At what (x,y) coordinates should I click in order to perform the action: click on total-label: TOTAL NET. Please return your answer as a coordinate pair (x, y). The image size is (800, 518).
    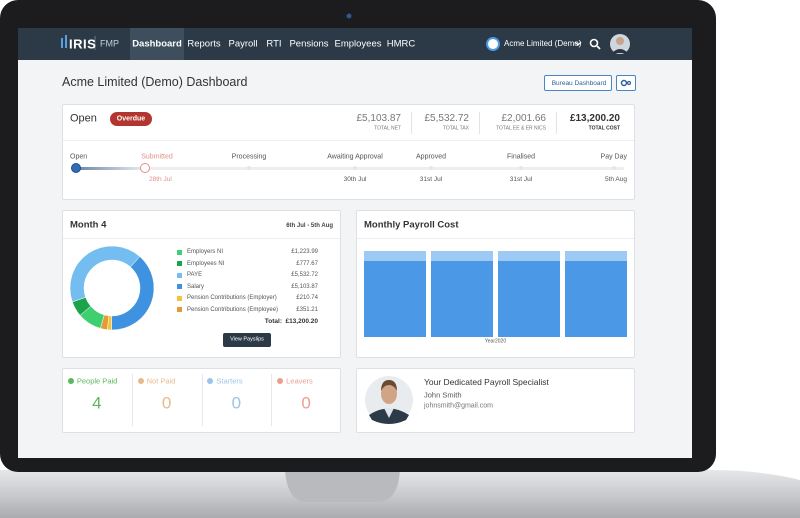
    Looking at the image, I should click on (387, 128).